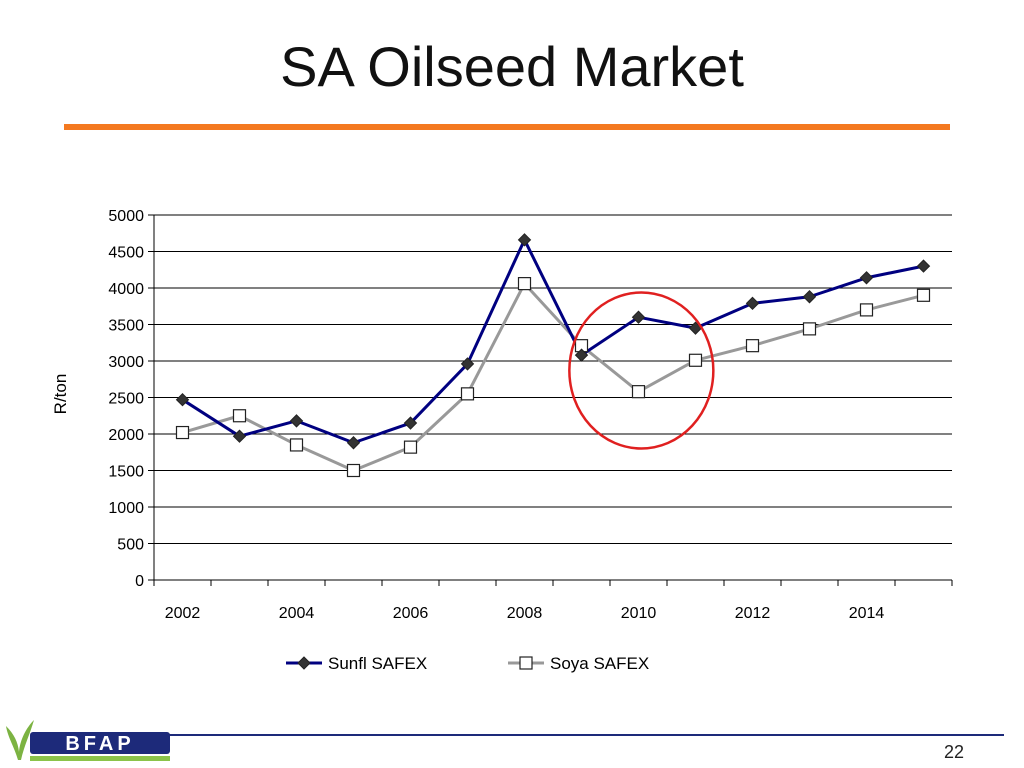 The image size is (1024, 768). I want to click on highlight-circle, so click(641, 370).